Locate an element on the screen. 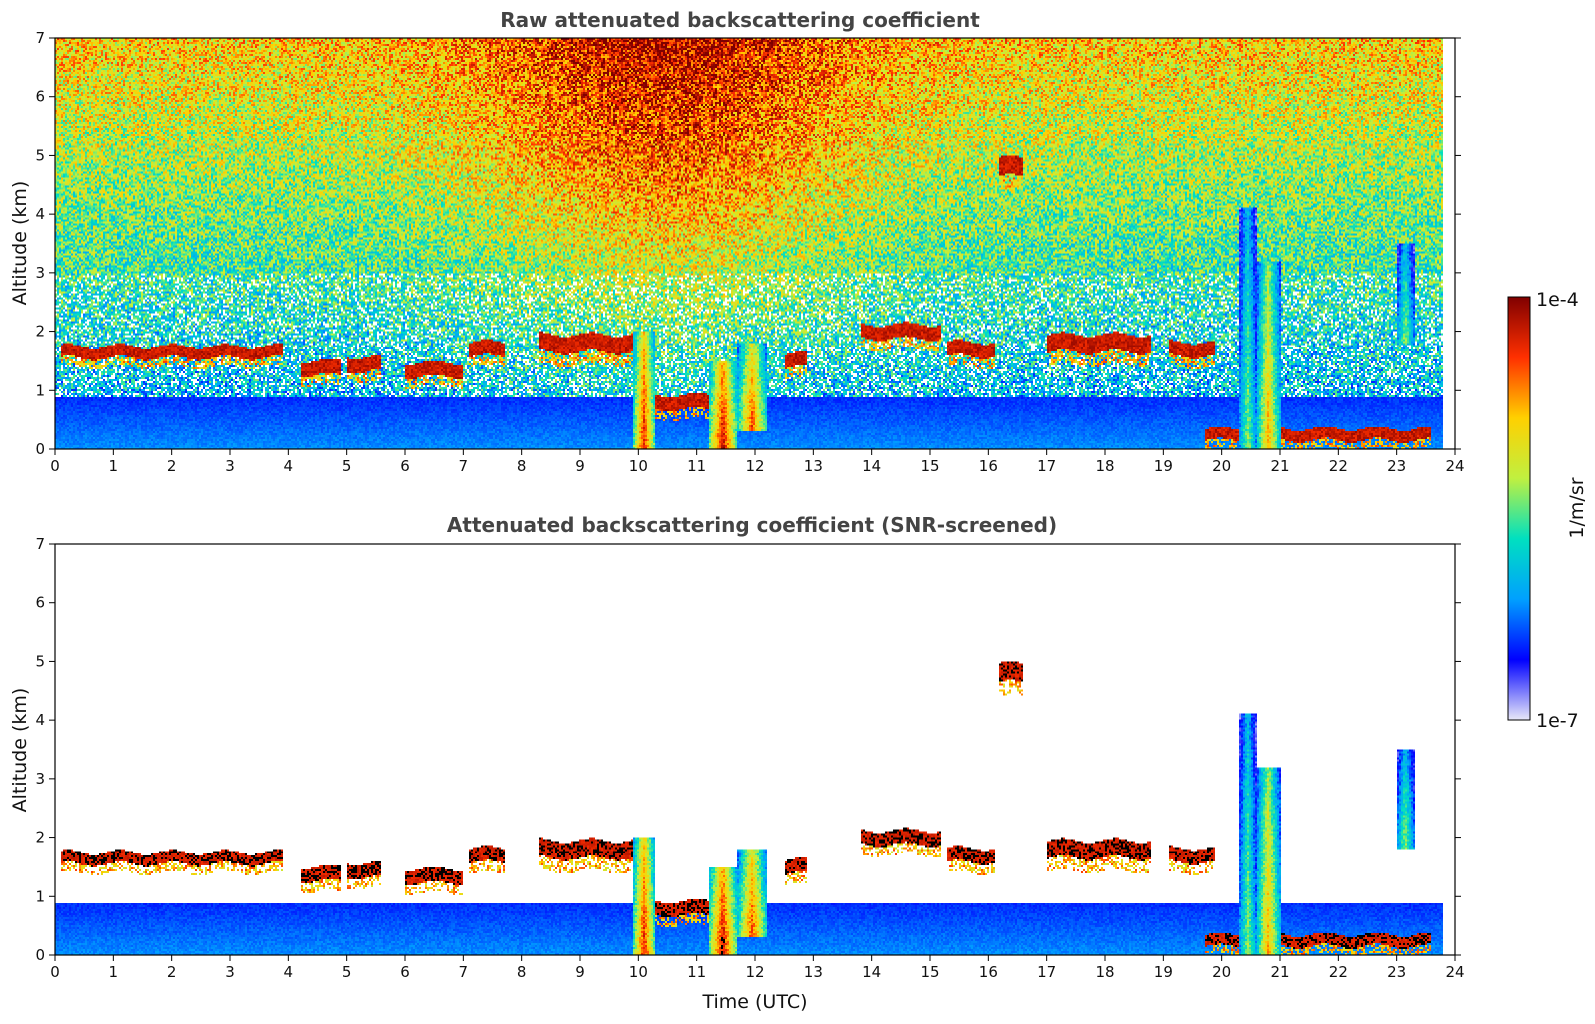  colorbar-gradient is located at coordinates (1519, 508).